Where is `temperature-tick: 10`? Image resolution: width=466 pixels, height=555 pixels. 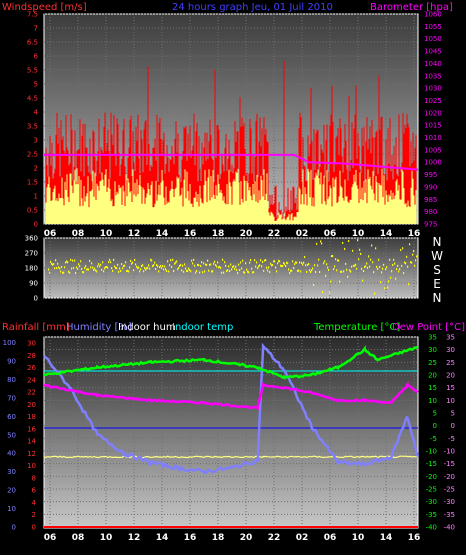 temperature-tick: 10 is located at coordinates (432, 401).